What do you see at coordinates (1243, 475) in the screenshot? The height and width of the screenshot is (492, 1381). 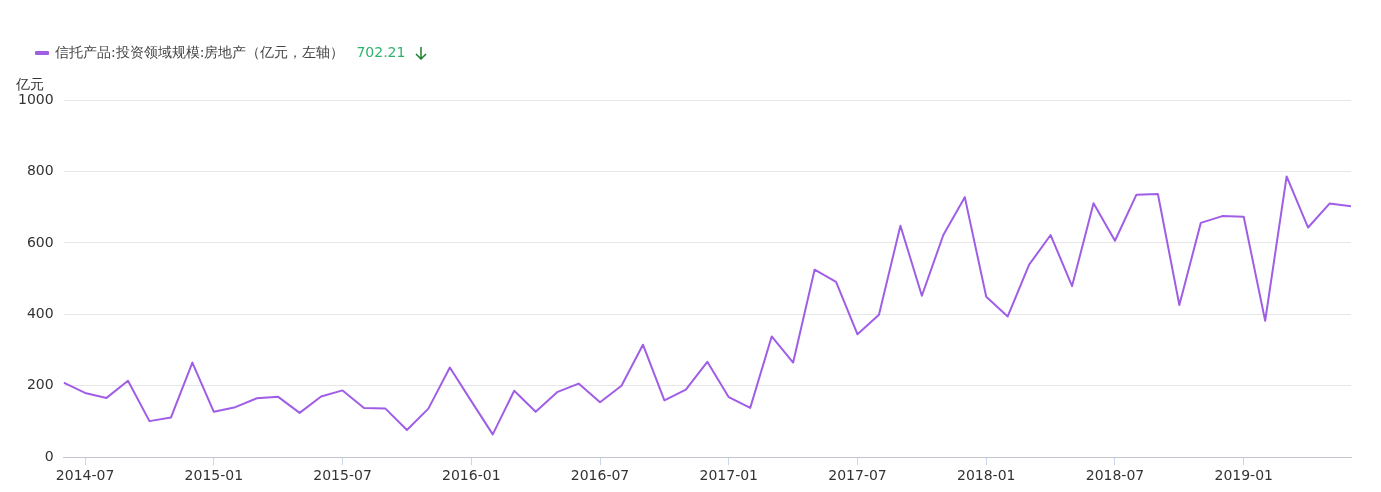 I see `x-tick-label: 2019-01` at bounding box center [1243, 475].